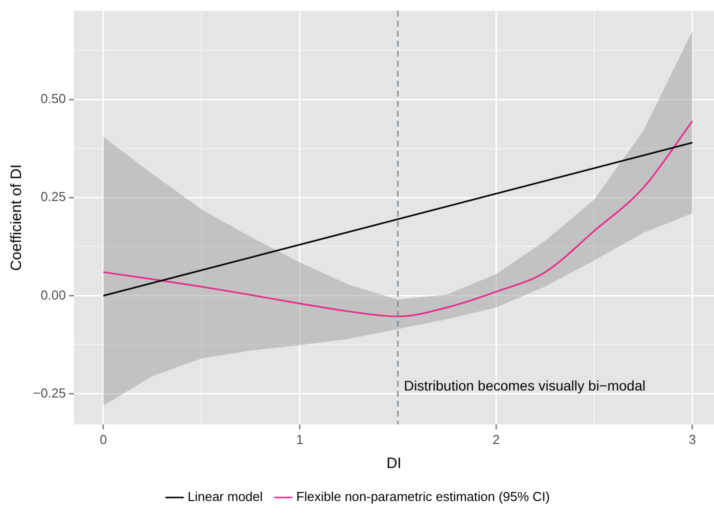 The image size is (714, 520). What do you see at coordinates (692, 439) in the screenshot?
I see `x-tick-label: 3` at bounding box center [692, 439].